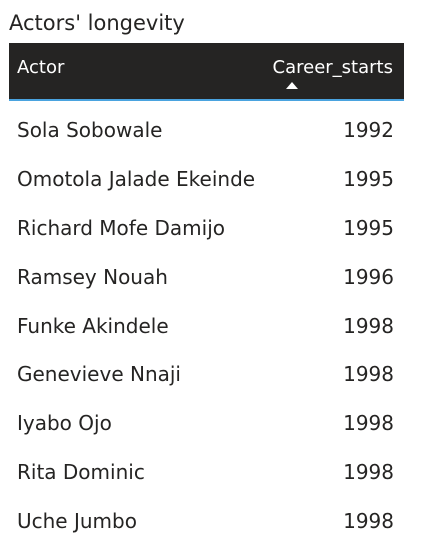  Describe the element at coordinates (368, 130) in the screenshot. I see `career-starts-cell: 1992` at that location.